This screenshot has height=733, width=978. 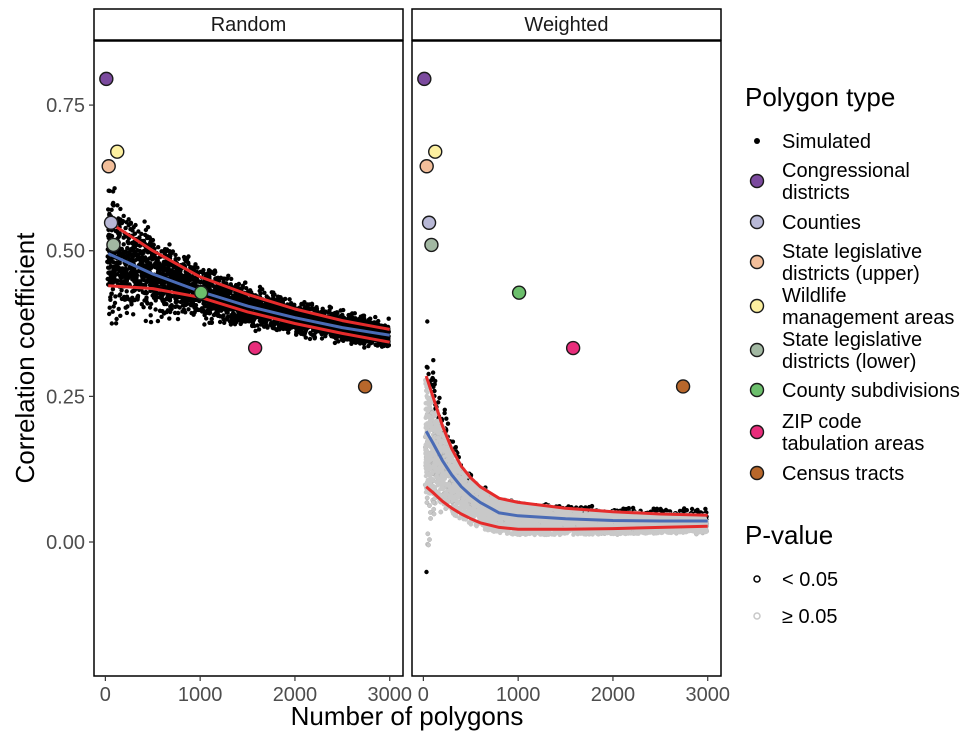 I want to click on lower-interval-line, so click(x=249, y=314).